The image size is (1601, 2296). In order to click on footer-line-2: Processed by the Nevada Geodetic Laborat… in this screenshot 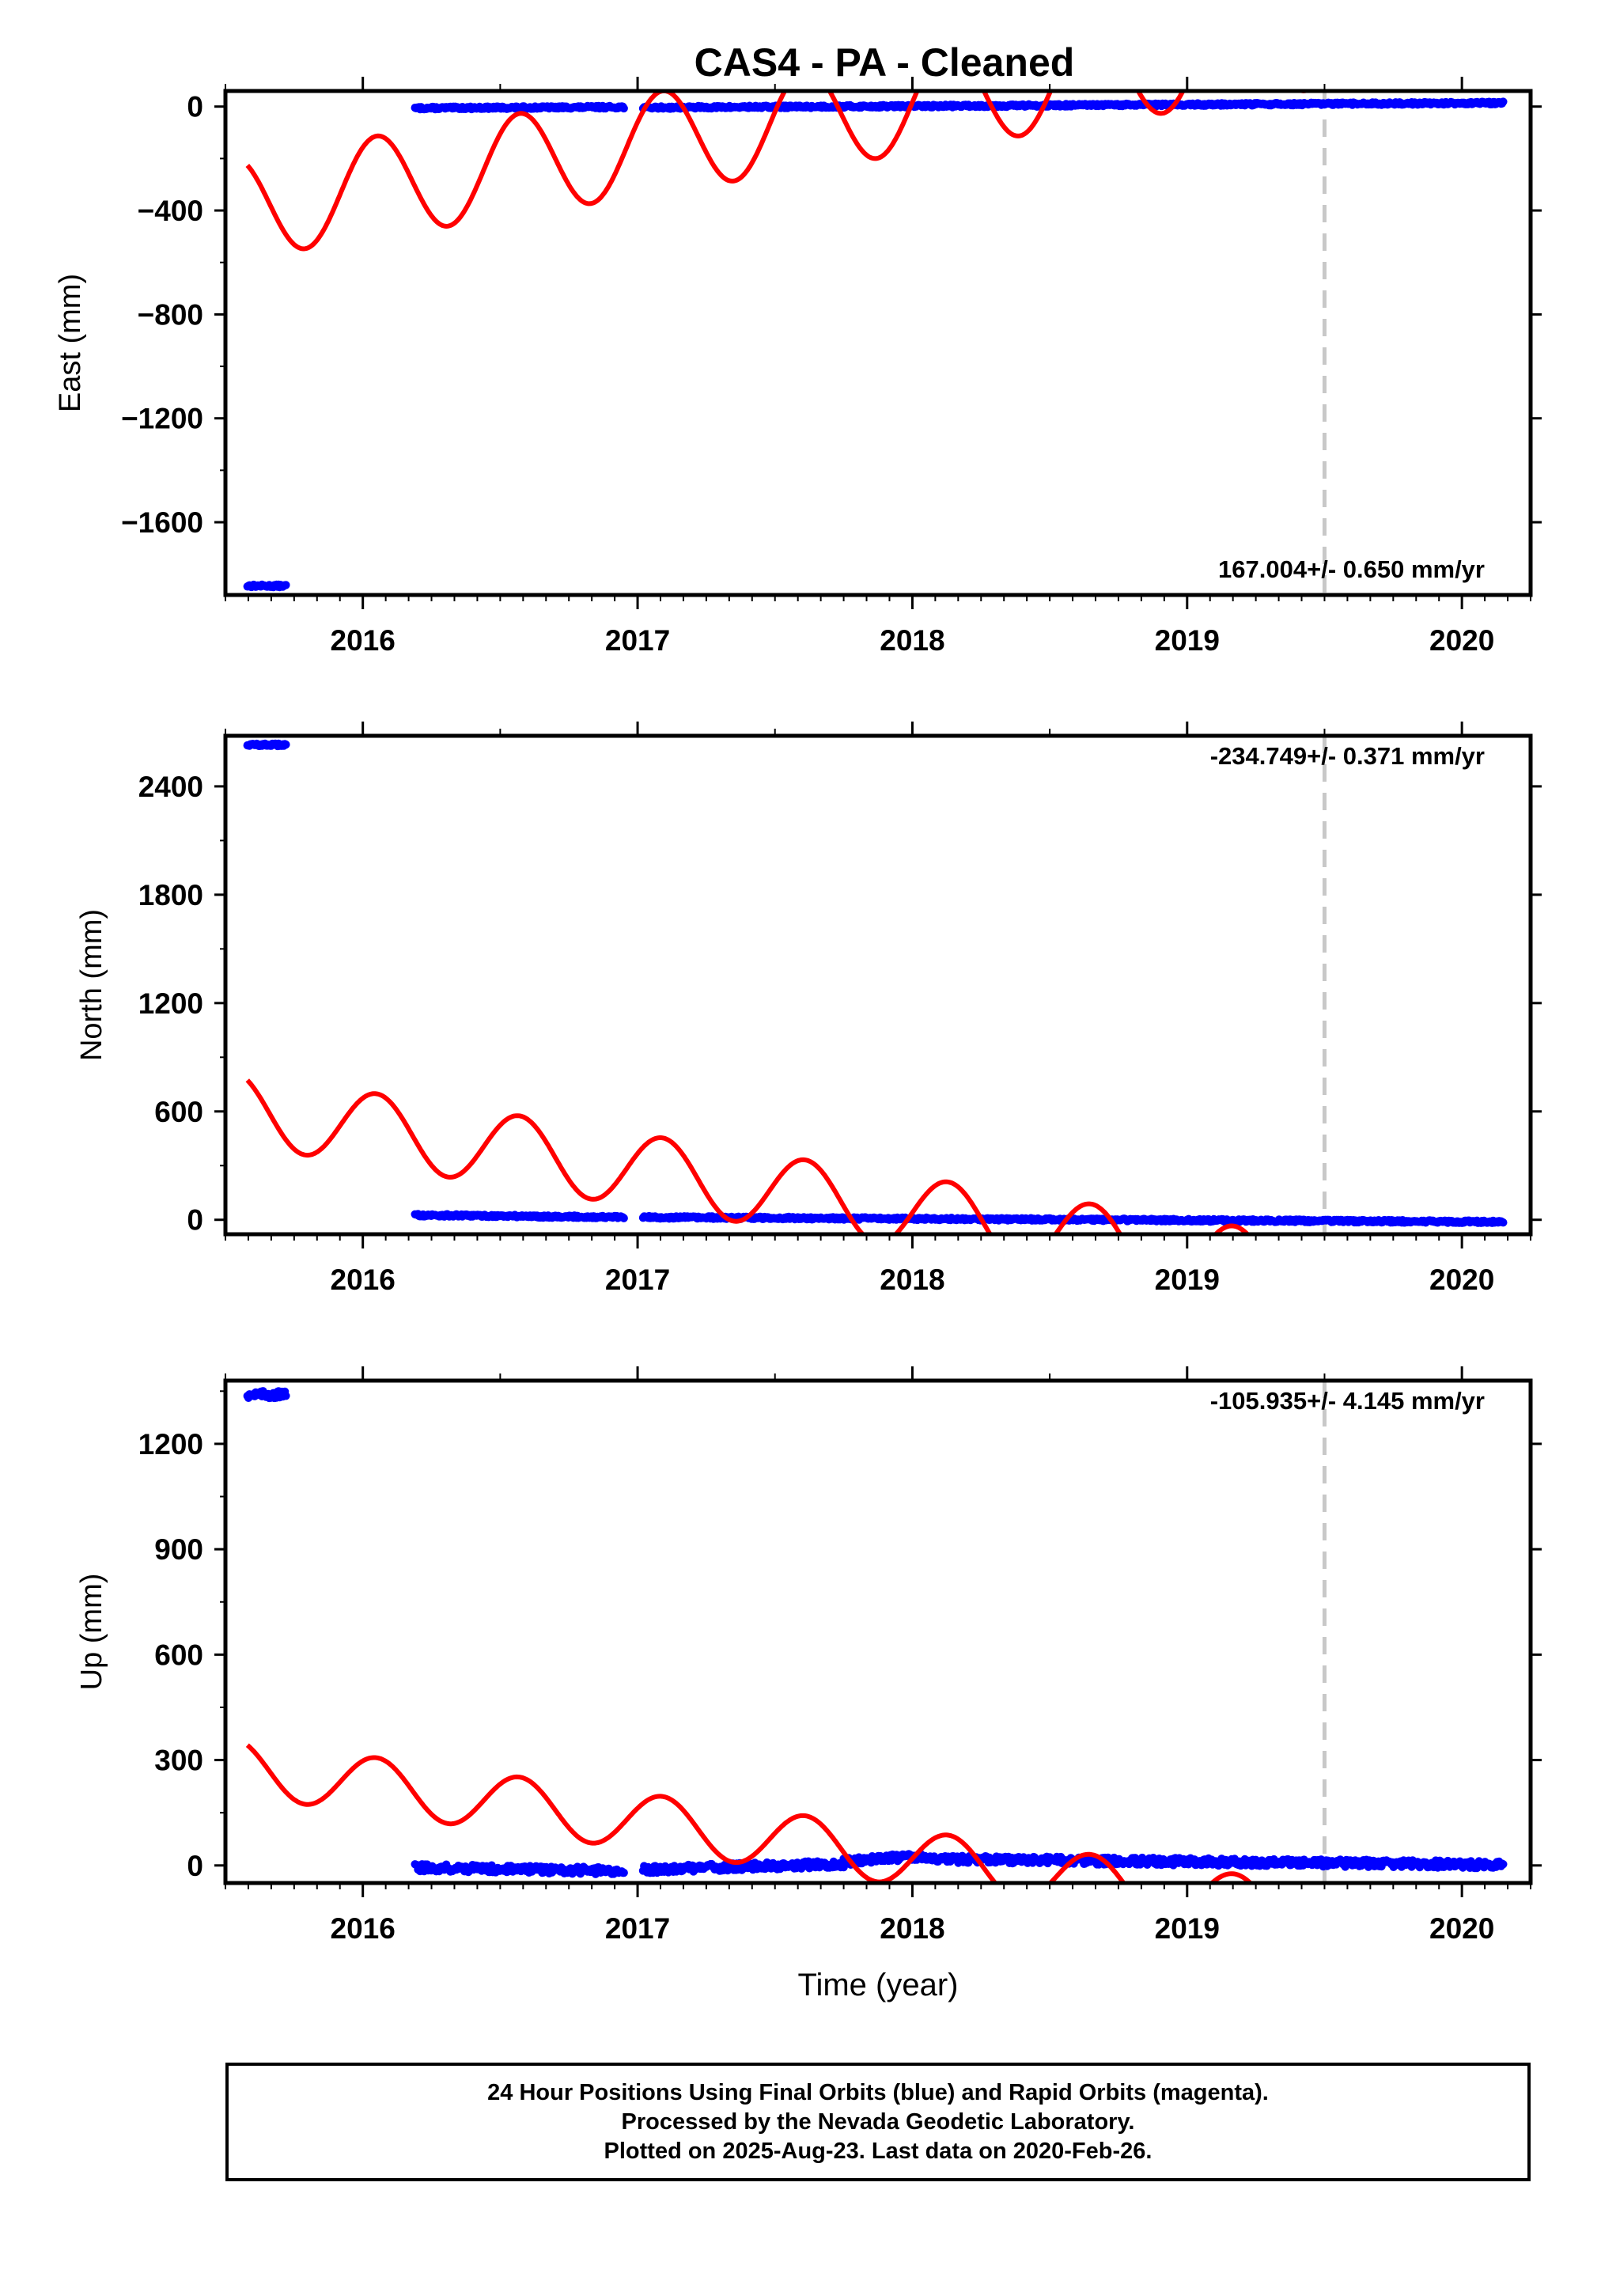, I will do `click(878, 2121)`.